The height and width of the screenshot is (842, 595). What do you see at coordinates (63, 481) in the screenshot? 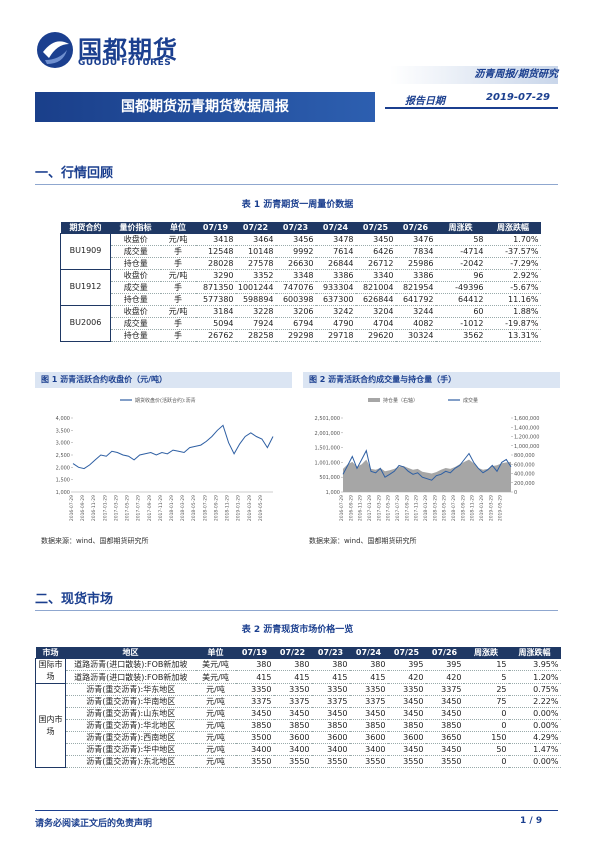
I see `y-tick-label: 1,500` at bounding box center [63, 481].